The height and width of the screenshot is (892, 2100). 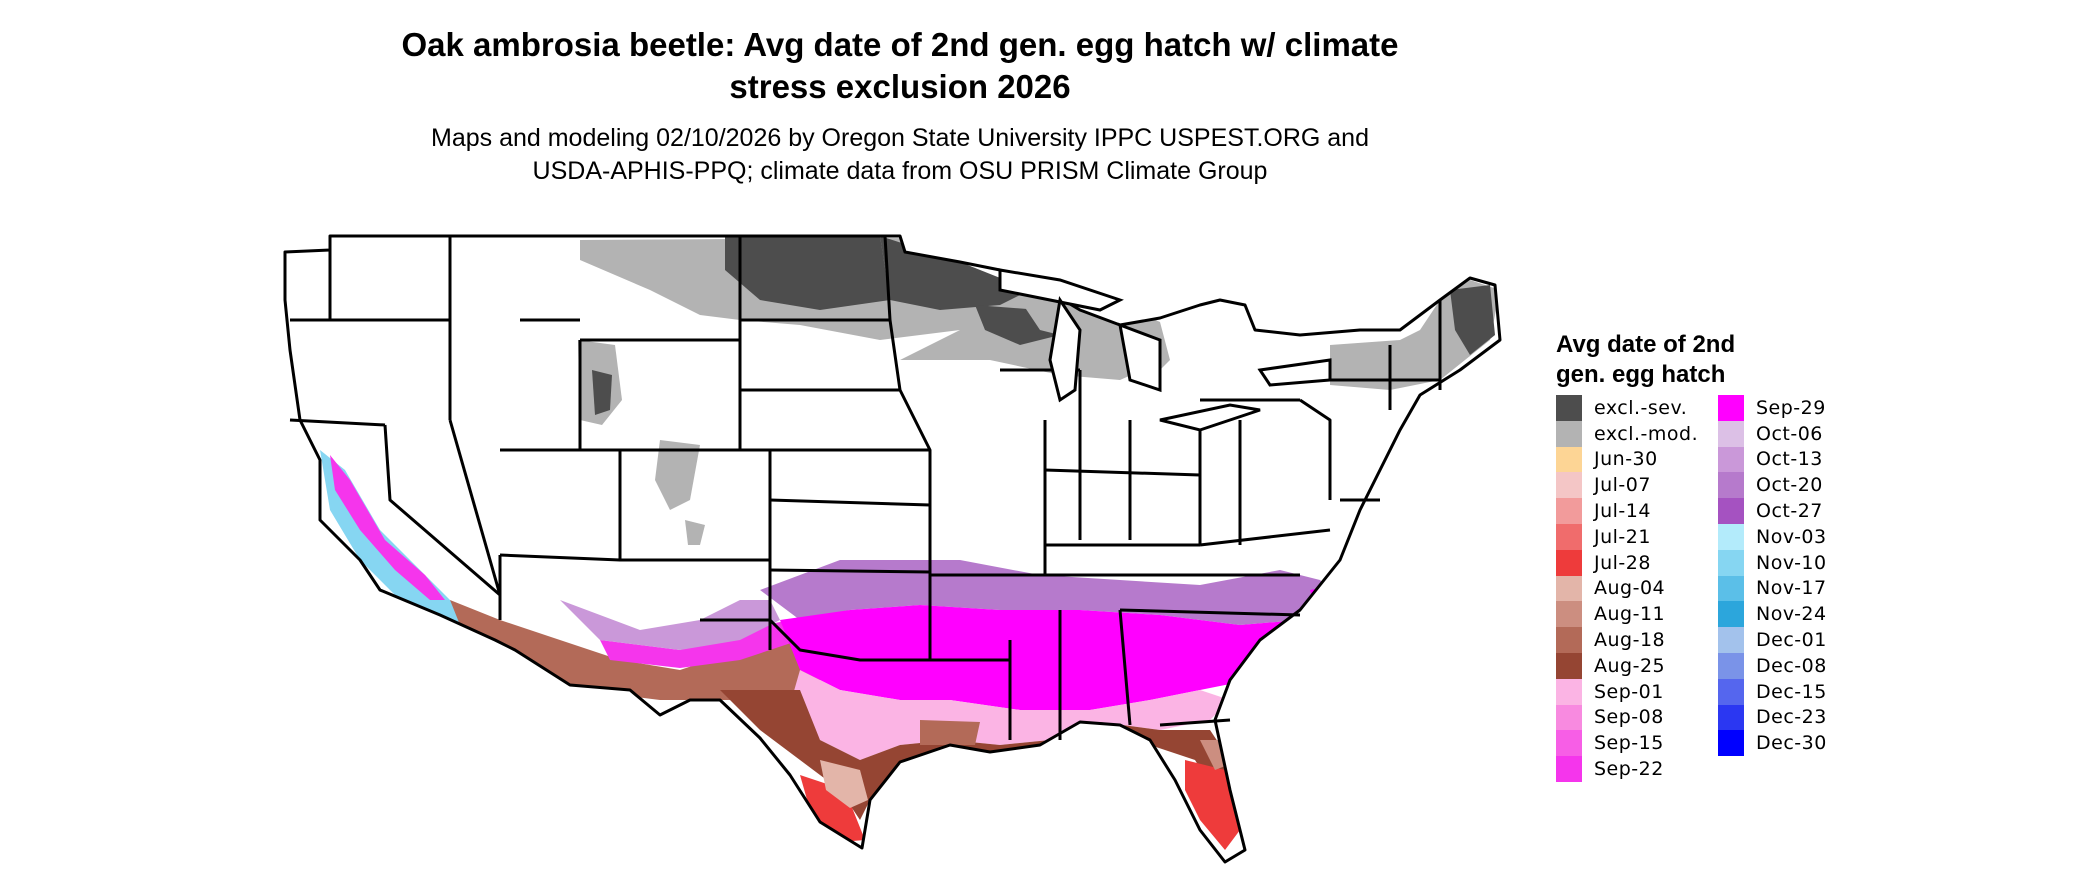 I want to click on legend-label: Dec-08, so click(x=1791, y=665).